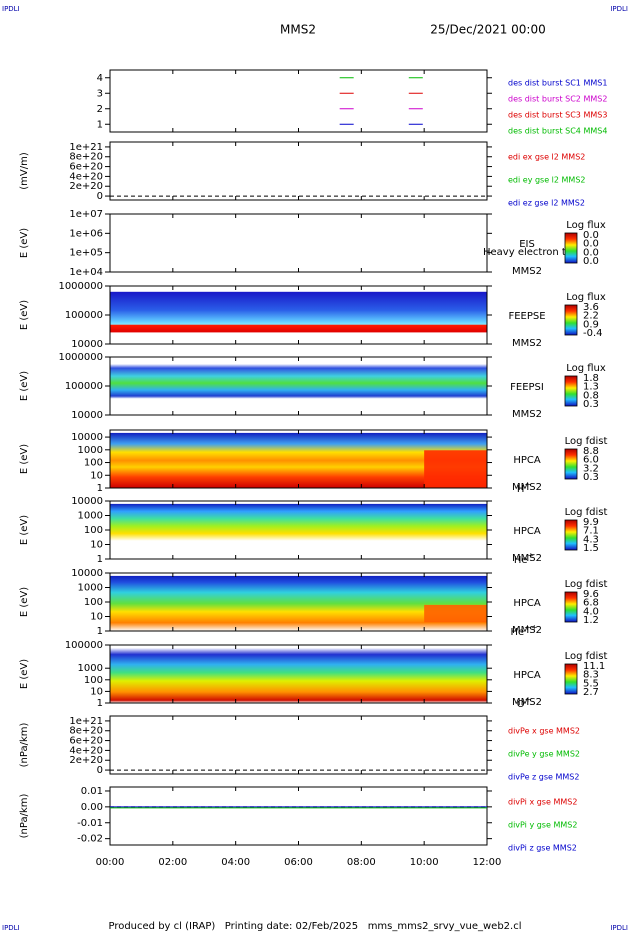 This screenshot has width=630, height=934. I want to click on y-tick-label: 100000, so click(84, 386).